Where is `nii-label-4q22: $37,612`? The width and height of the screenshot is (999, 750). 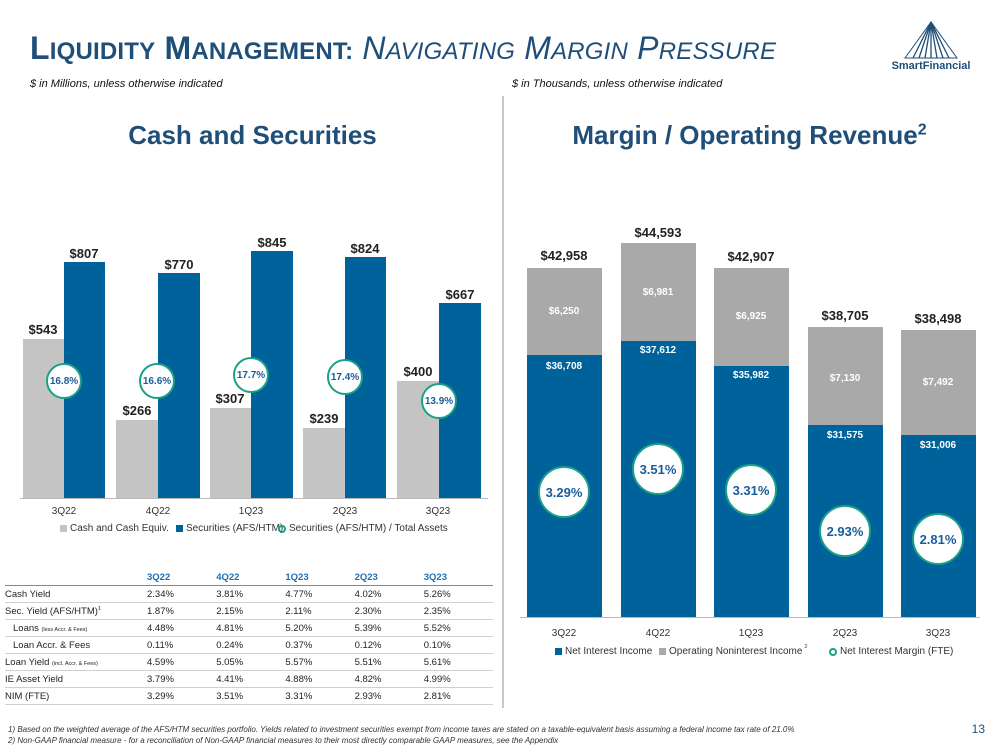
nii-label-4q22: $37,612 is located at coordinates (658, 350).